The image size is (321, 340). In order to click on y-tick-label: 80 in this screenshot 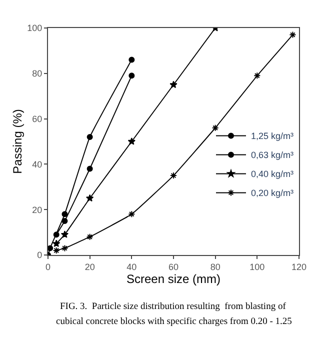, I will do `click(37, 73)`.